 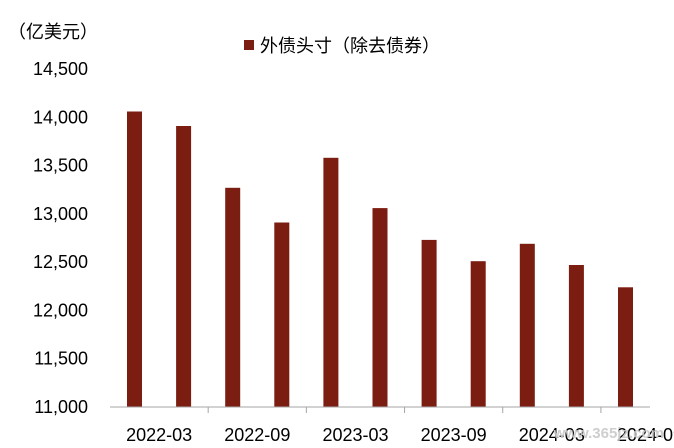 What do you see at coordinates (60, 166) in the screenshot?
I see `y-tick-label: 13,500` at bounding box center [60, 166].